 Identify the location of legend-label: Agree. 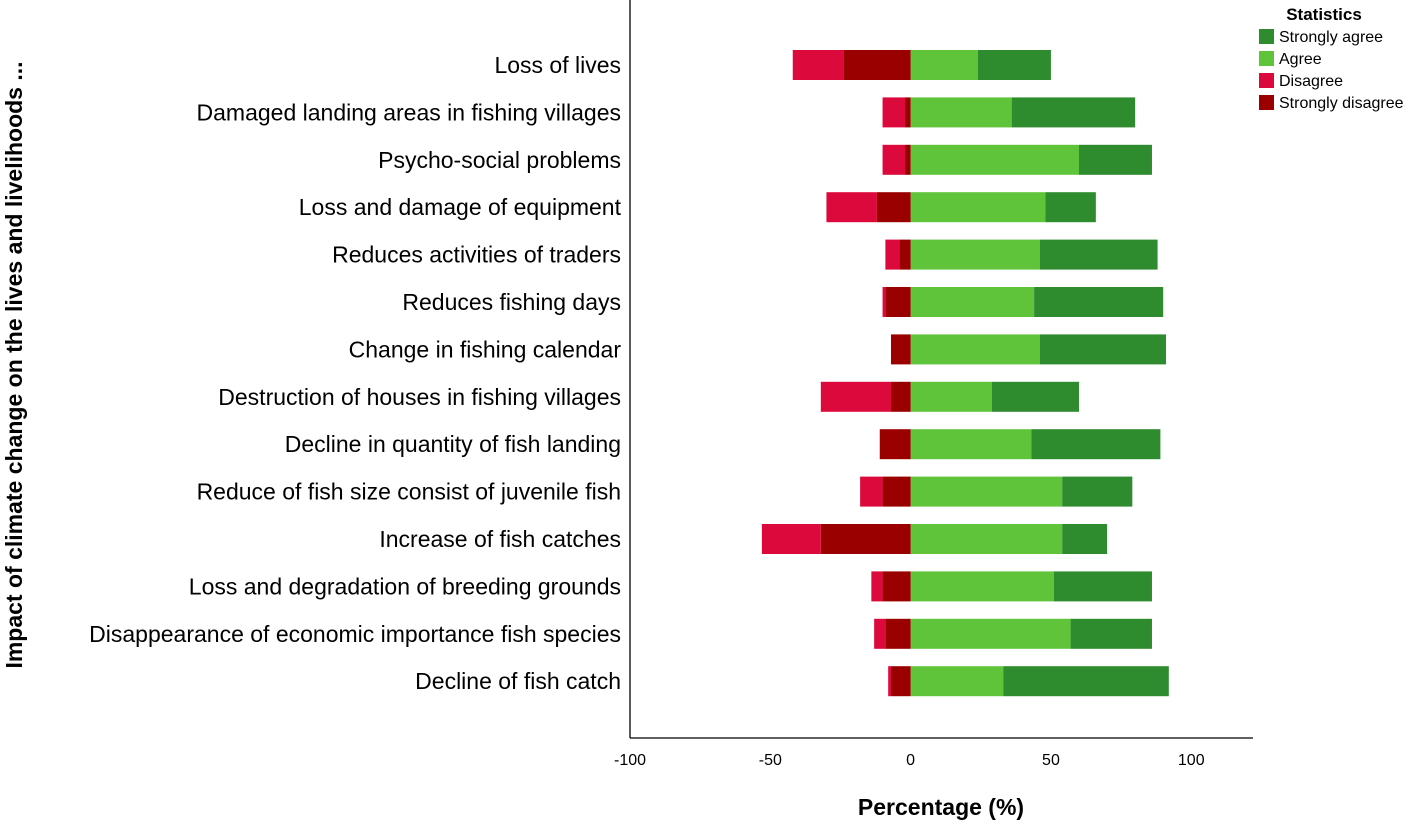
(1300, 59).